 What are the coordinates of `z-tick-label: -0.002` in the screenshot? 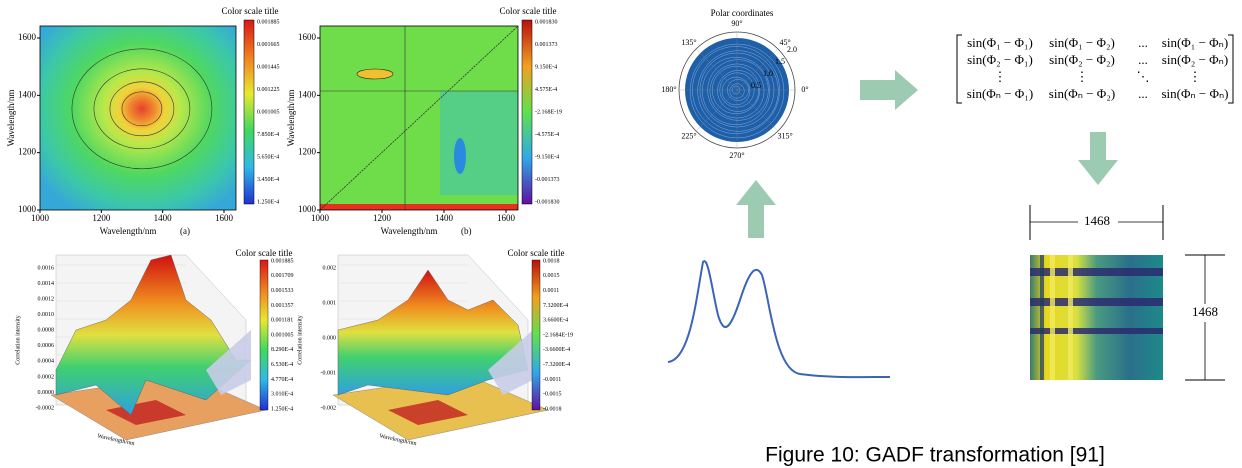 It's located at (329, 408).